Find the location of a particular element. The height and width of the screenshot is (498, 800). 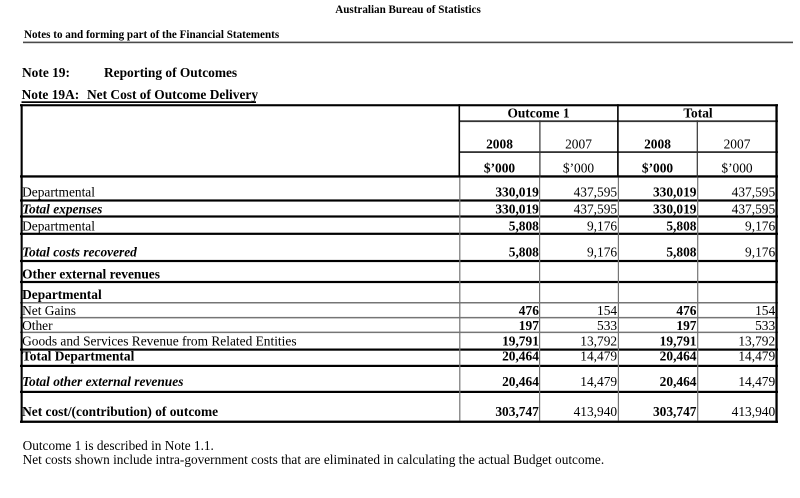

svg-text: Reporting of Outcomes is located at coordinates (170, 72).